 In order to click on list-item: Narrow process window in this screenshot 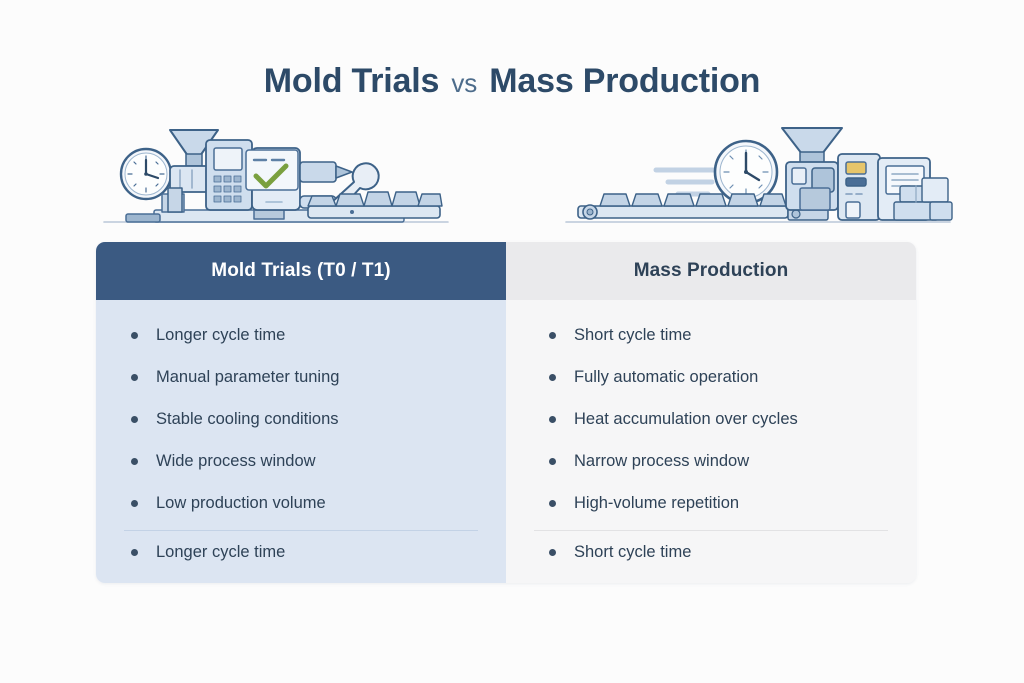, I will do `click(711, 461)`.